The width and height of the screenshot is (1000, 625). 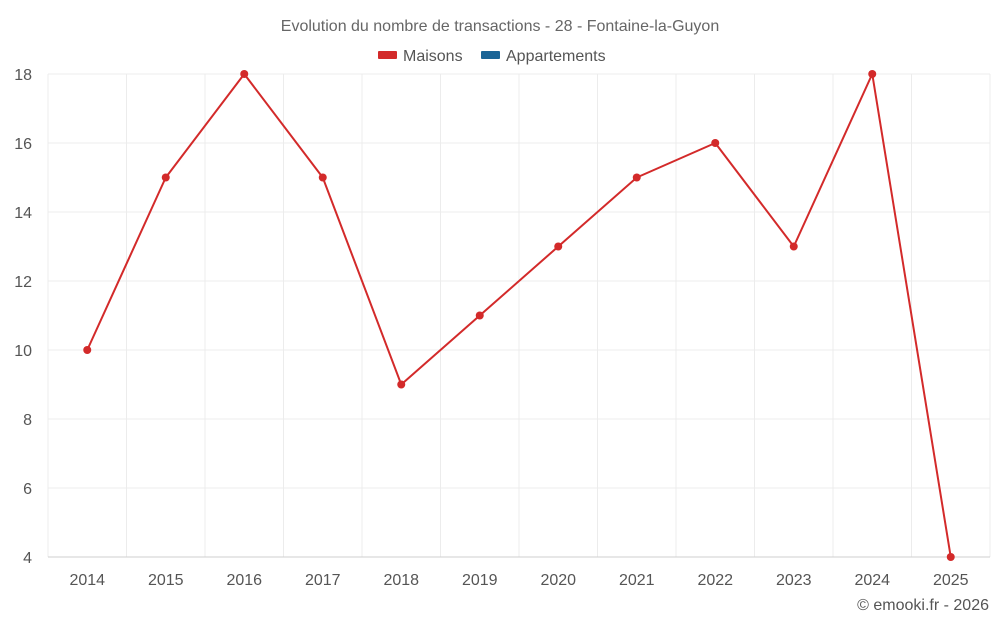 What do you see at coordinates (27, 489) in the screenshot?
I see `y-tick-label: 6` at bounding box center [27, 489].